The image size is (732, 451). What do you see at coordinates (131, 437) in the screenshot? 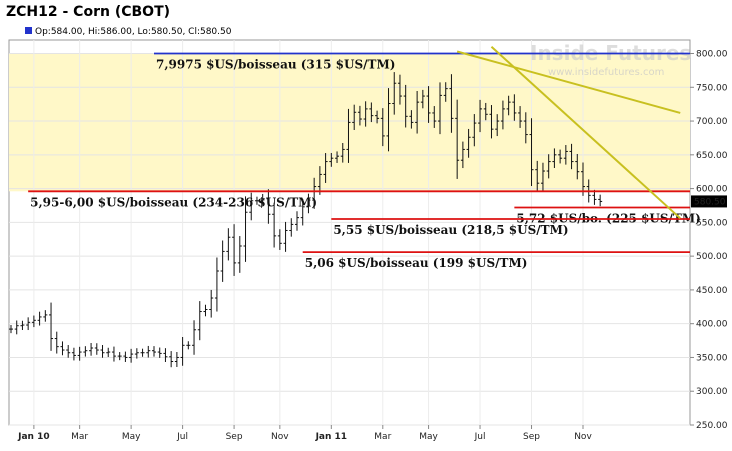
I see `x-tick-label: May` at bounding box center [131, 437].